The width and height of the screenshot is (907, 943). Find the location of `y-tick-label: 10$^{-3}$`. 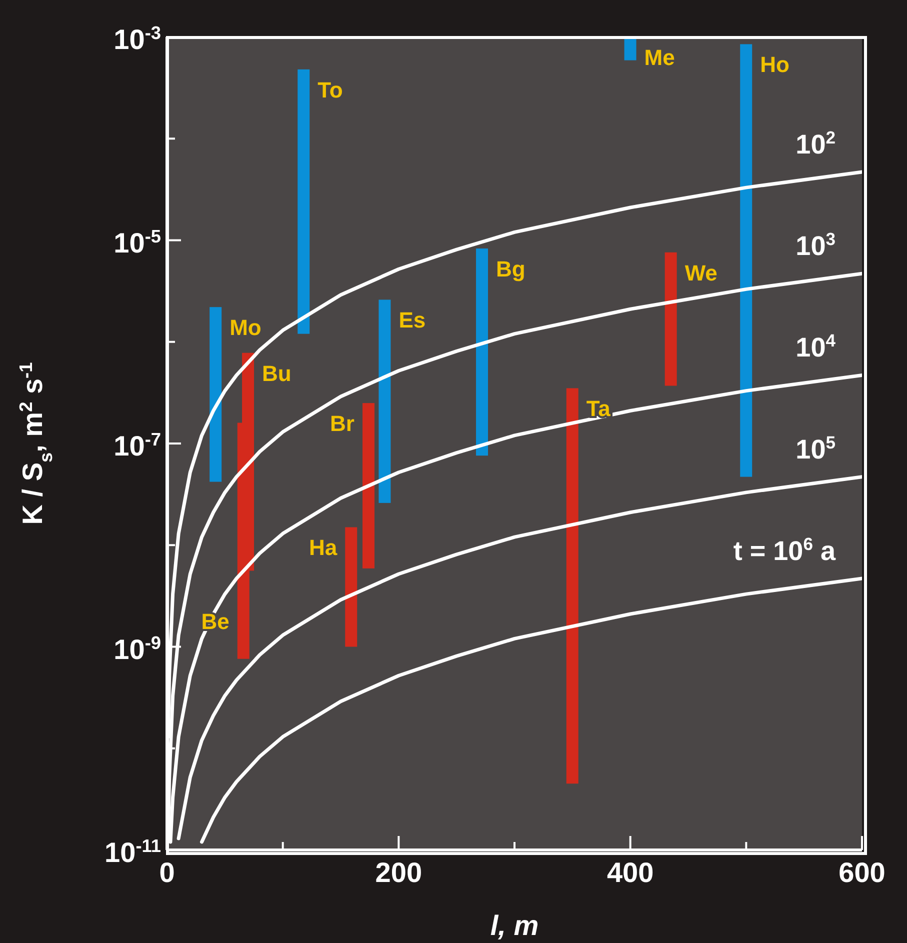

y-tick-label: 10$^{-3}$ is located at coordinates (137, 39).